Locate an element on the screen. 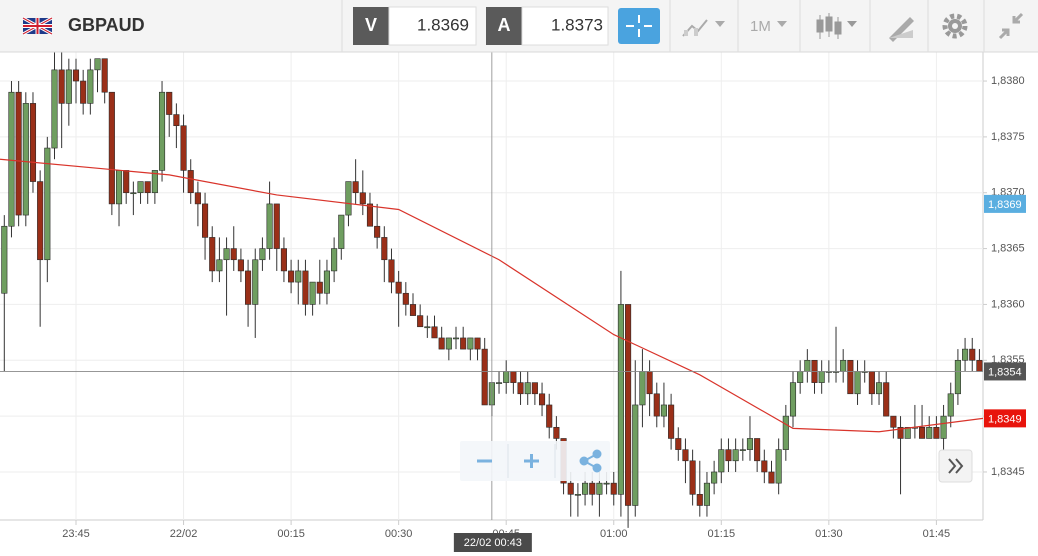 The height and width of the screenshot is (556, 1038). price-label-box is located at coordinates (1005, 418).